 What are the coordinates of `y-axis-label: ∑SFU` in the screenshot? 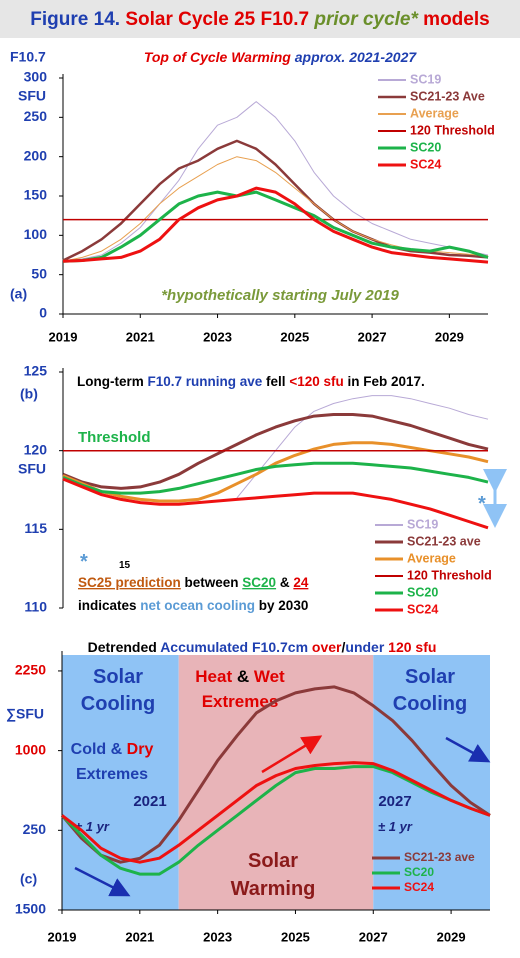 It's located at (25, 714).